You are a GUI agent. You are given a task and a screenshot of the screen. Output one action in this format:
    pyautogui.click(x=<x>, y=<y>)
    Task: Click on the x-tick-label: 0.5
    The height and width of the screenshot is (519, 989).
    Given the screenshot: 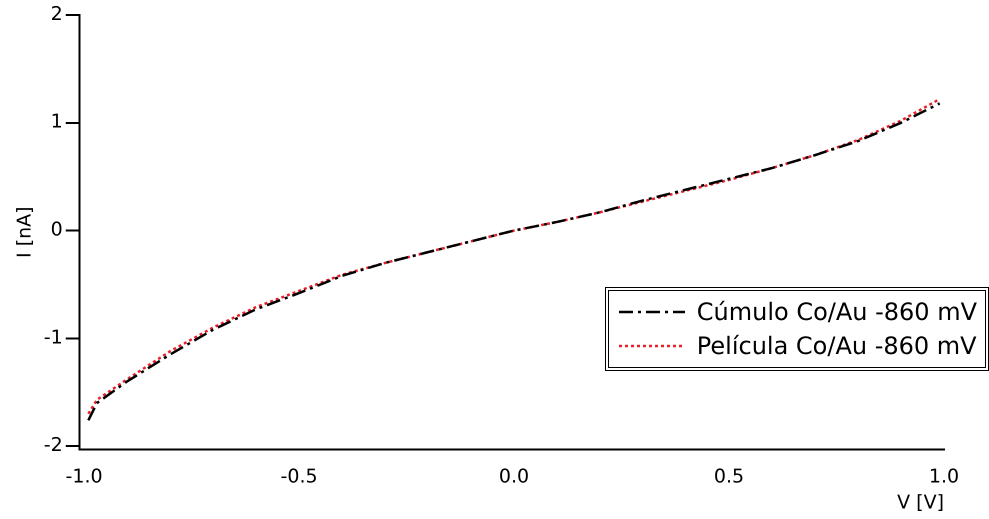 What is the action you would take?
    pyautogui.click(x=729, y=477)
    